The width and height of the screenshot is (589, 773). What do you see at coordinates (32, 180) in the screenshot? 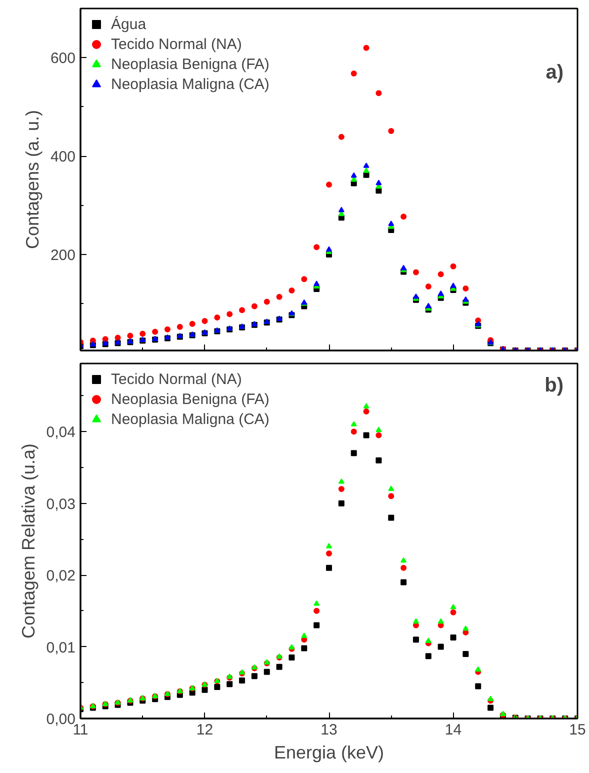
I see `y-axis-title: Contagens (a. u.)` at bounding box center [32, 180].